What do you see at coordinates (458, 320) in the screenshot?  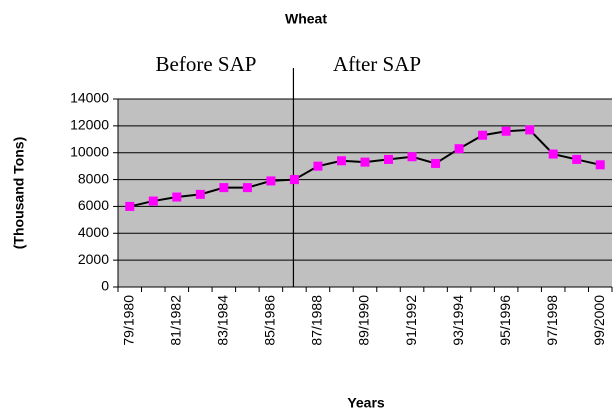 I see `x-tick-label: 93/1994` at bounding box center [458, 320].